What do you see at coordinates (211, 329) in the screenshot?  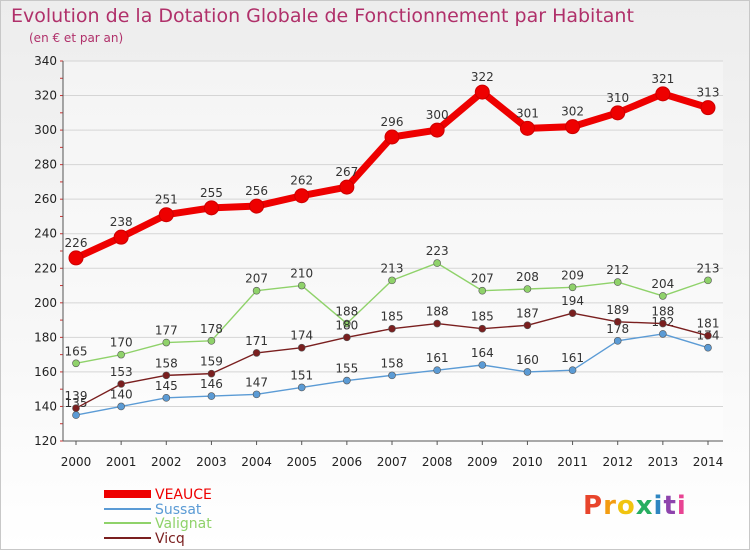 I see `data-label-valignat: 178` at bounding box center [211, 329].